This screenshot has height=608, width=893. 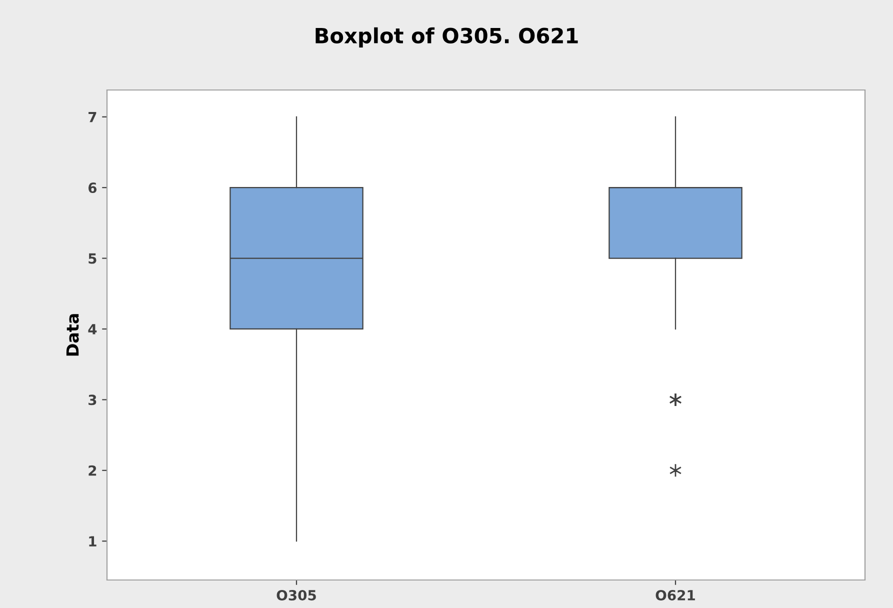 What do you see at coordinates (92, 188) in the screenshot?
I see `y-tick-label: 6` at bounding box center [92, 188].